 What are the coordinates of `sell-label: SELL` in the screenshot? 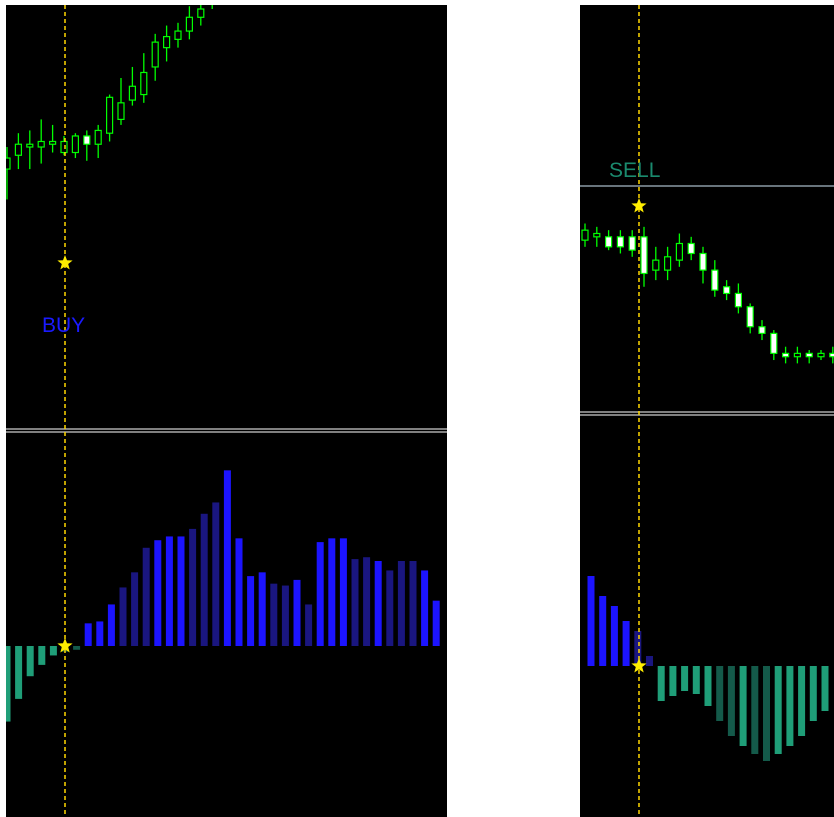 It's located at (634, 170).